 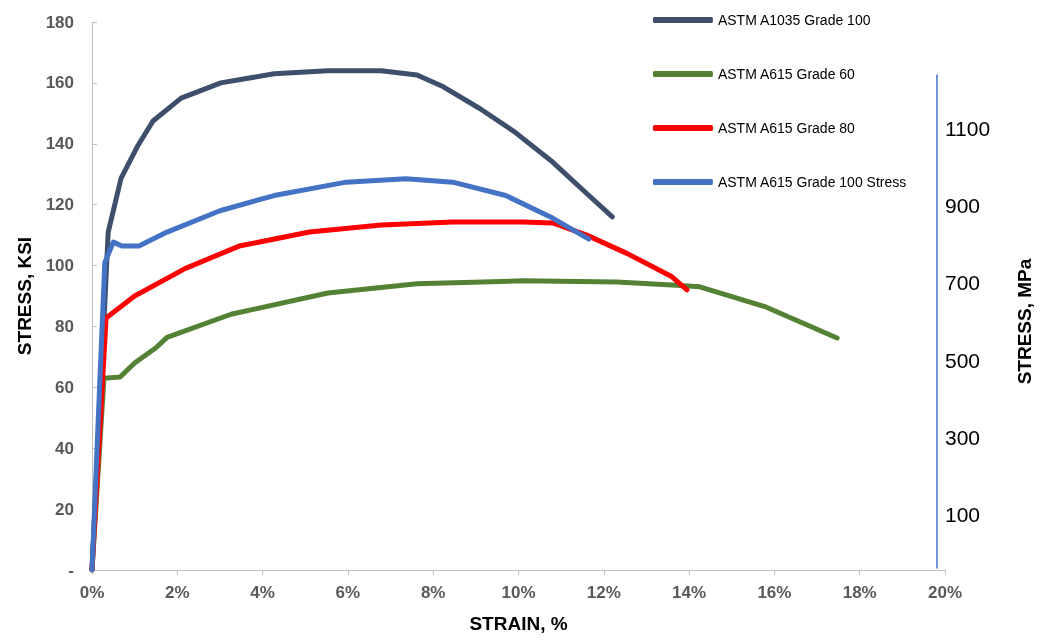 What do you see at coordinates (262, 592) in the screenshot?
I see `x-tick-label: 4%` at bounding box center [262, 592].